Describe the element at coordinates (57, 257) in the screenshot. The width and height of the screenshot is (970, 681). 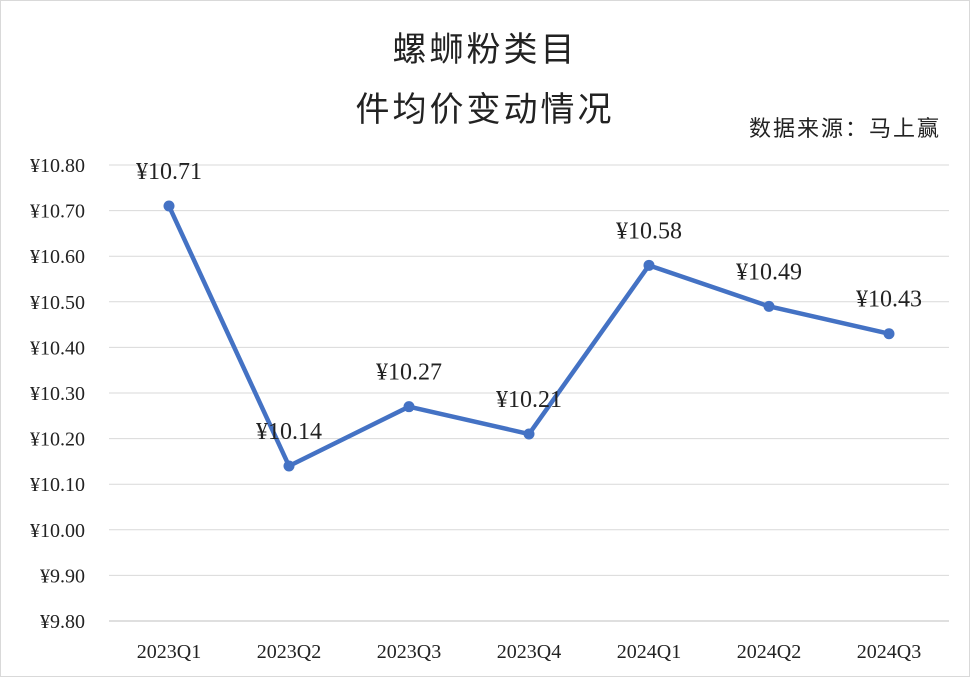
I see `y-tick-label: ¥10.60` at that location.